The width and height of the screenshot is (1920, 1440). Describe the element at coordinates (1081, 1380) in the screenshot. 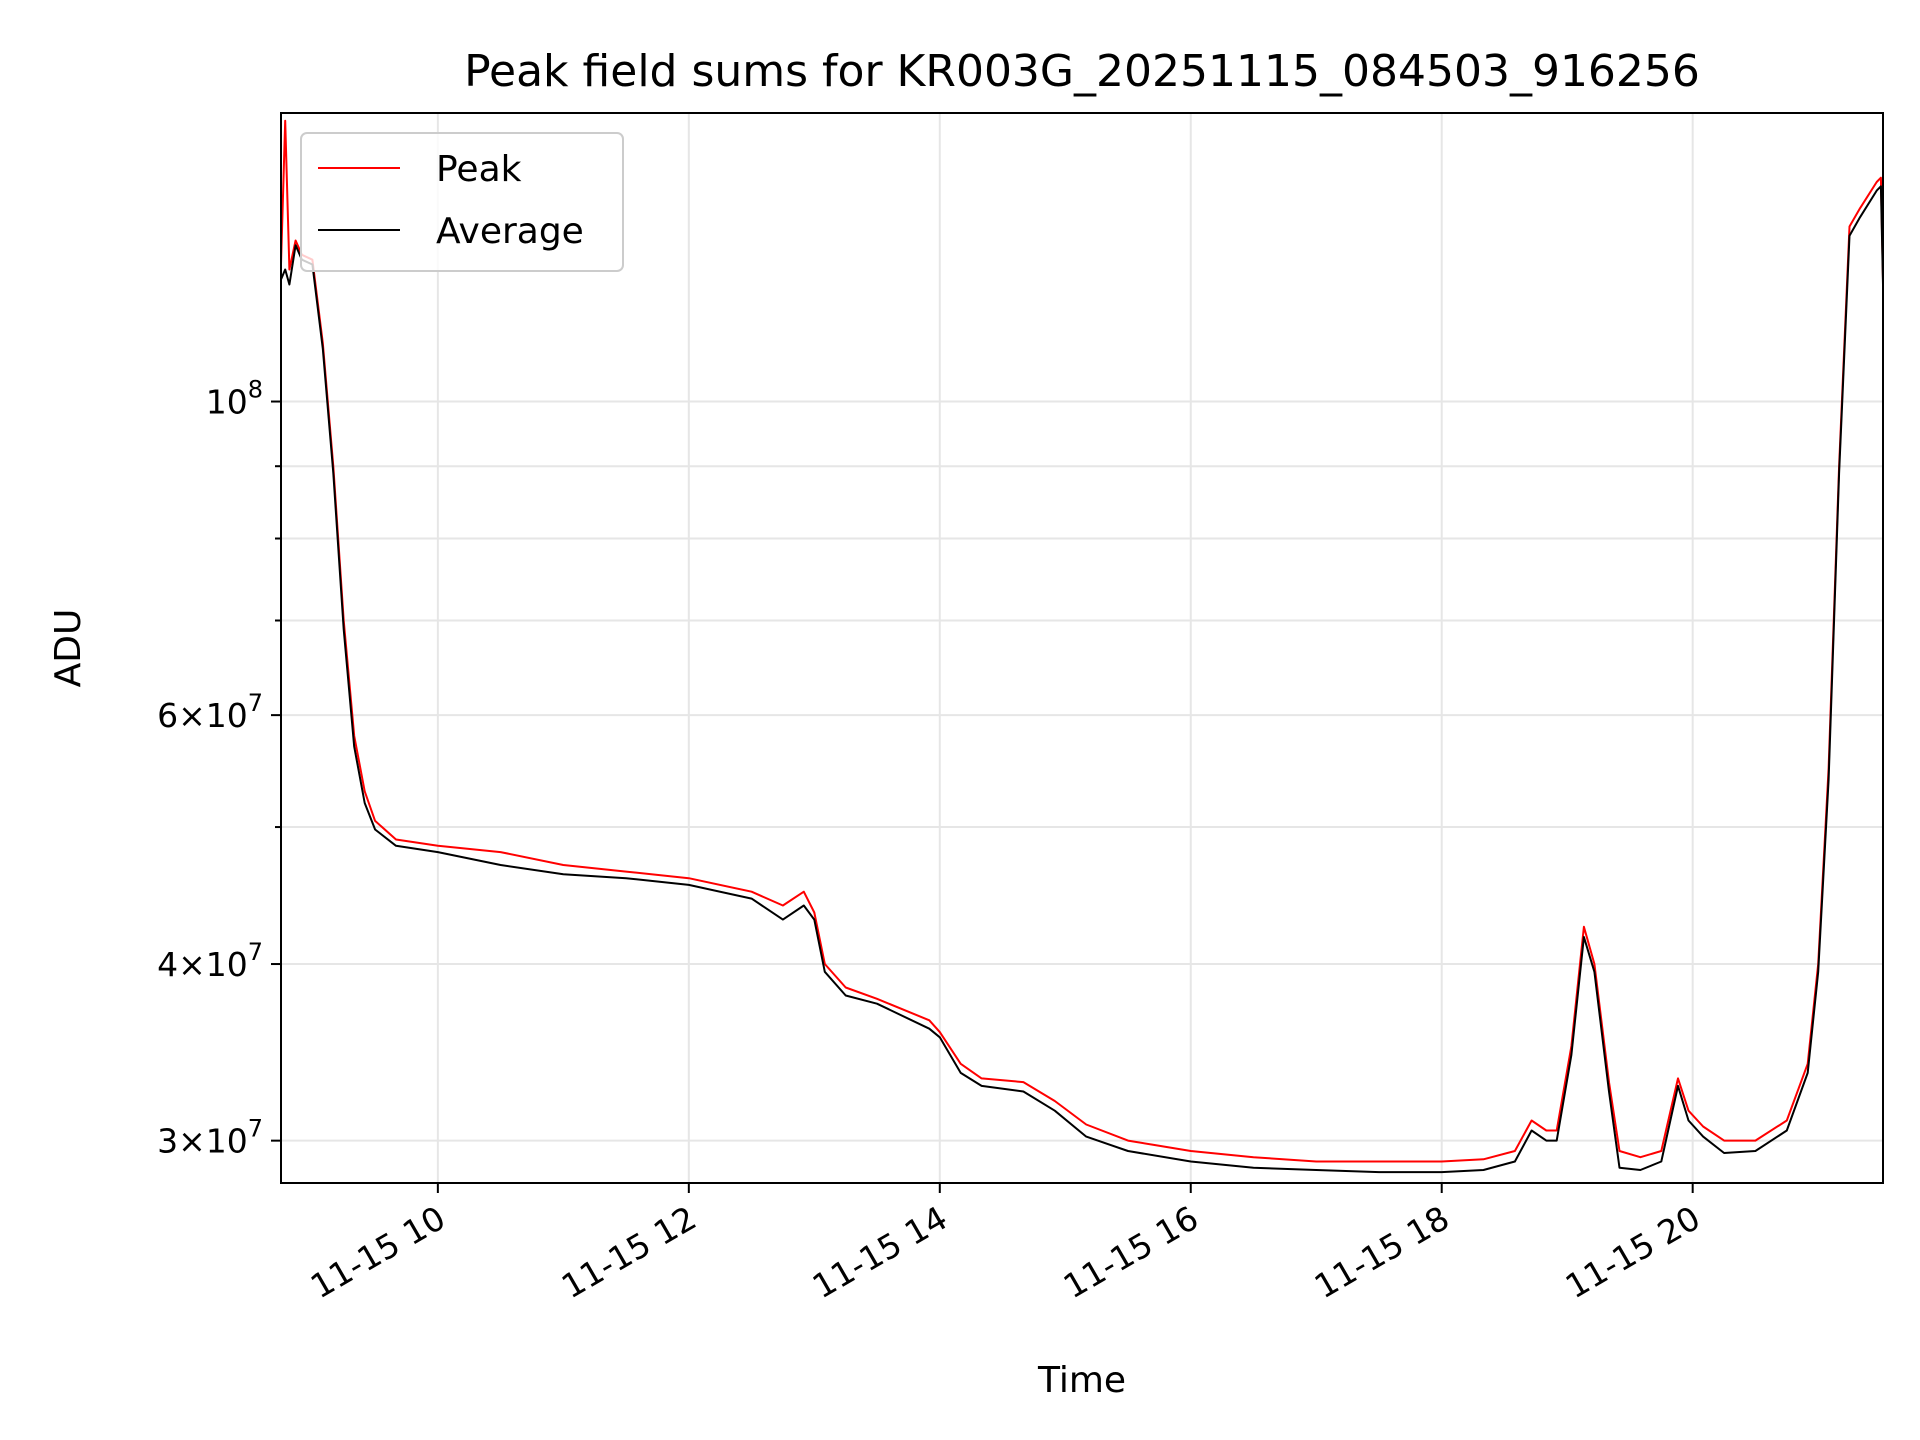

I see `x-axis-label: Time` at that location.